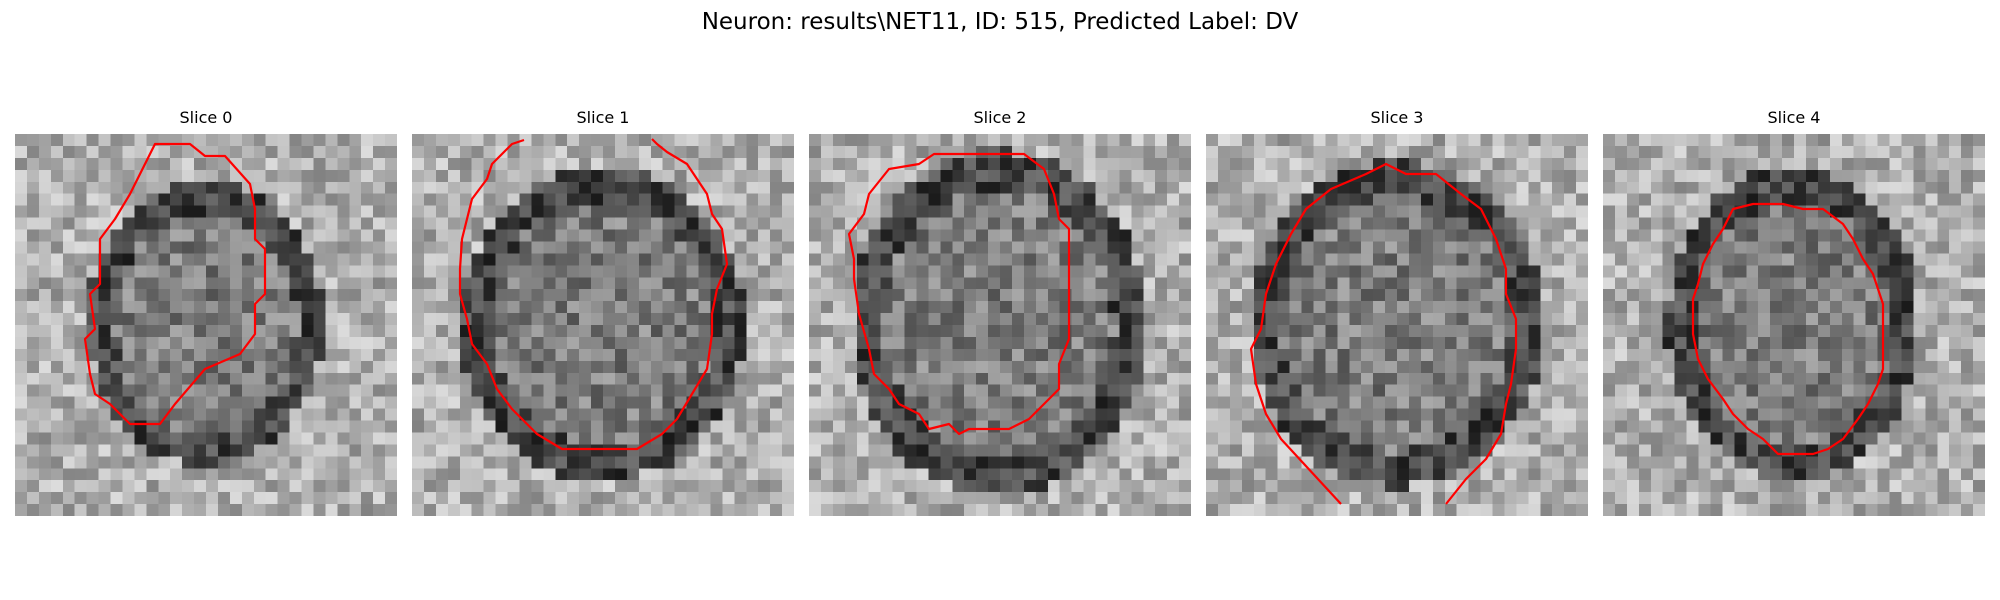  Describe the element at coordinates (1397, 117) in the screenshot. I see `slice-title-3: Slice 3` at that location.